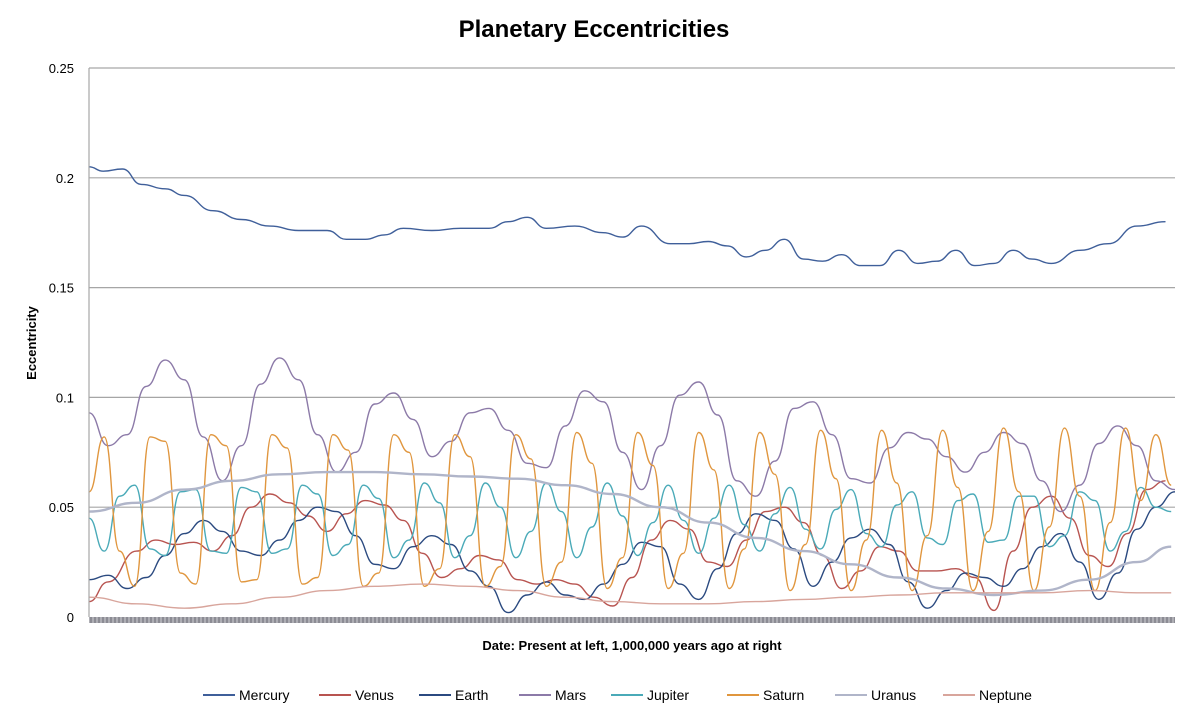 Image resolution: width=1189 pixels, height=718 pixels. What do you see at coordinates (61, 68) in the screenshot?
I see `y-tick-label: 0.25` at bounding box center [61, 68].